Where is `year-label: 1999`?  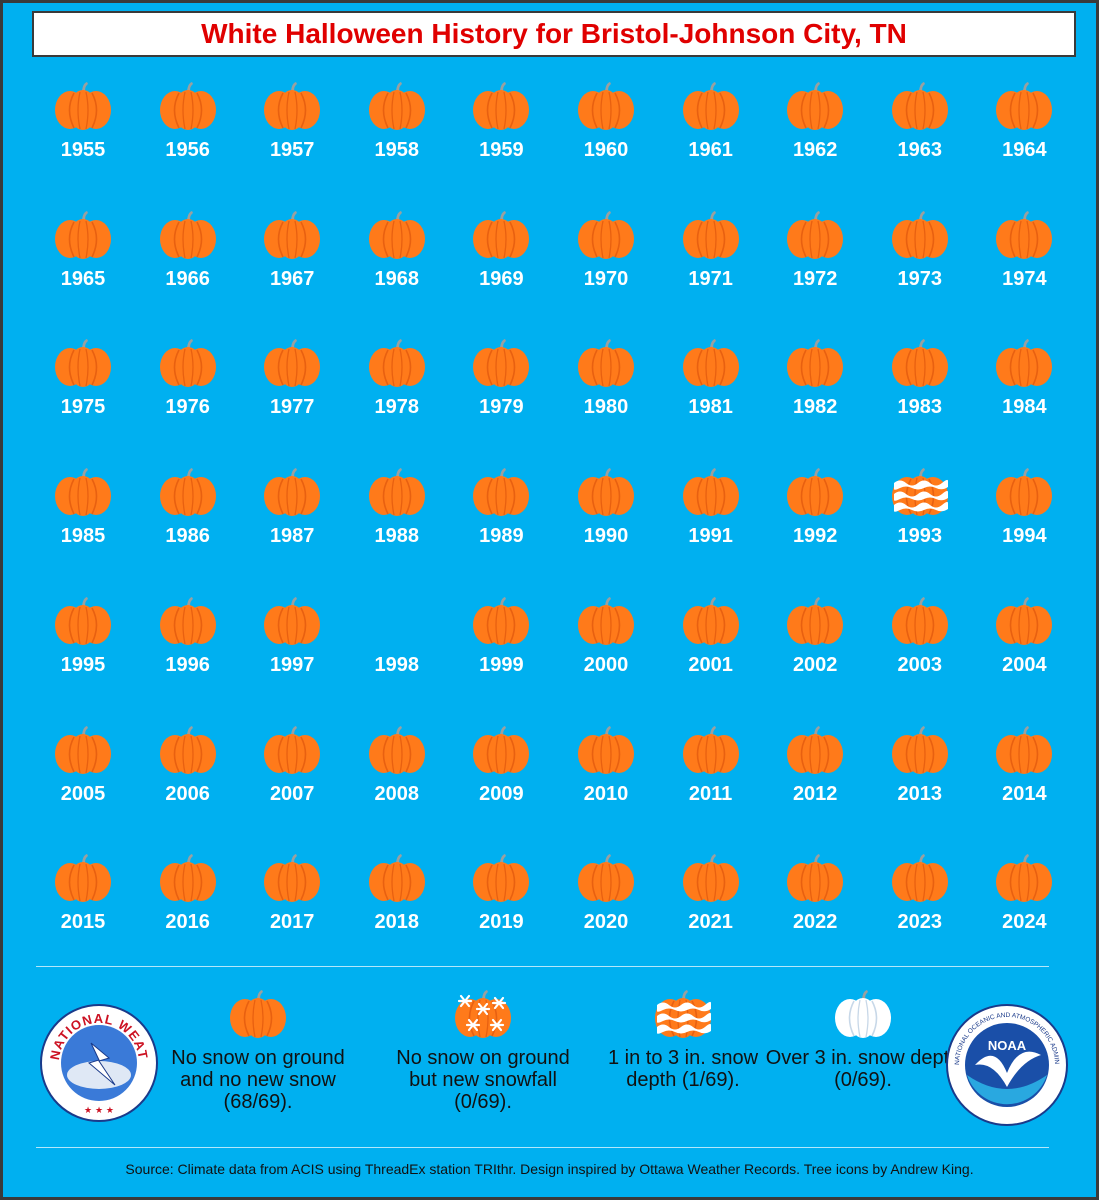 year-label: 1999 is located at coordinates (501, 664).